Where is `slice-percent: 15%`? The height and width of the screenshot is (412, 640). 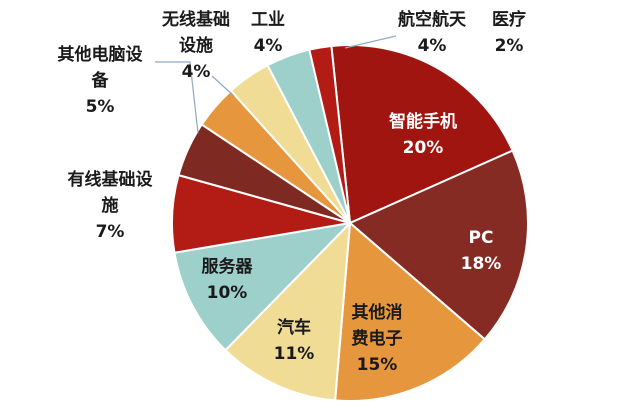
slice-percent: 15% is located at coordinates (377, 365).